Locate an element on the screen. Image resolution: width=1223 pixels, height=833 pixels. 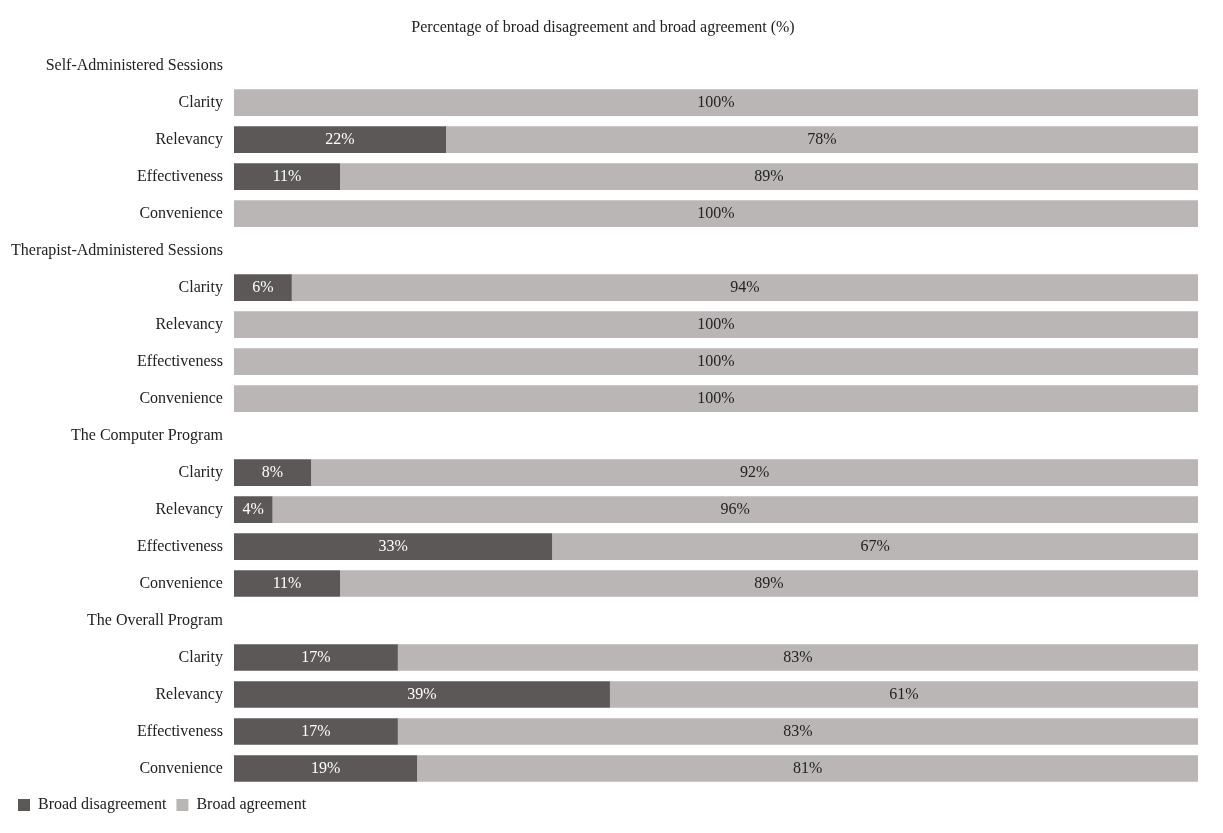
data-label: 61% is located at coordinates (904, 693).